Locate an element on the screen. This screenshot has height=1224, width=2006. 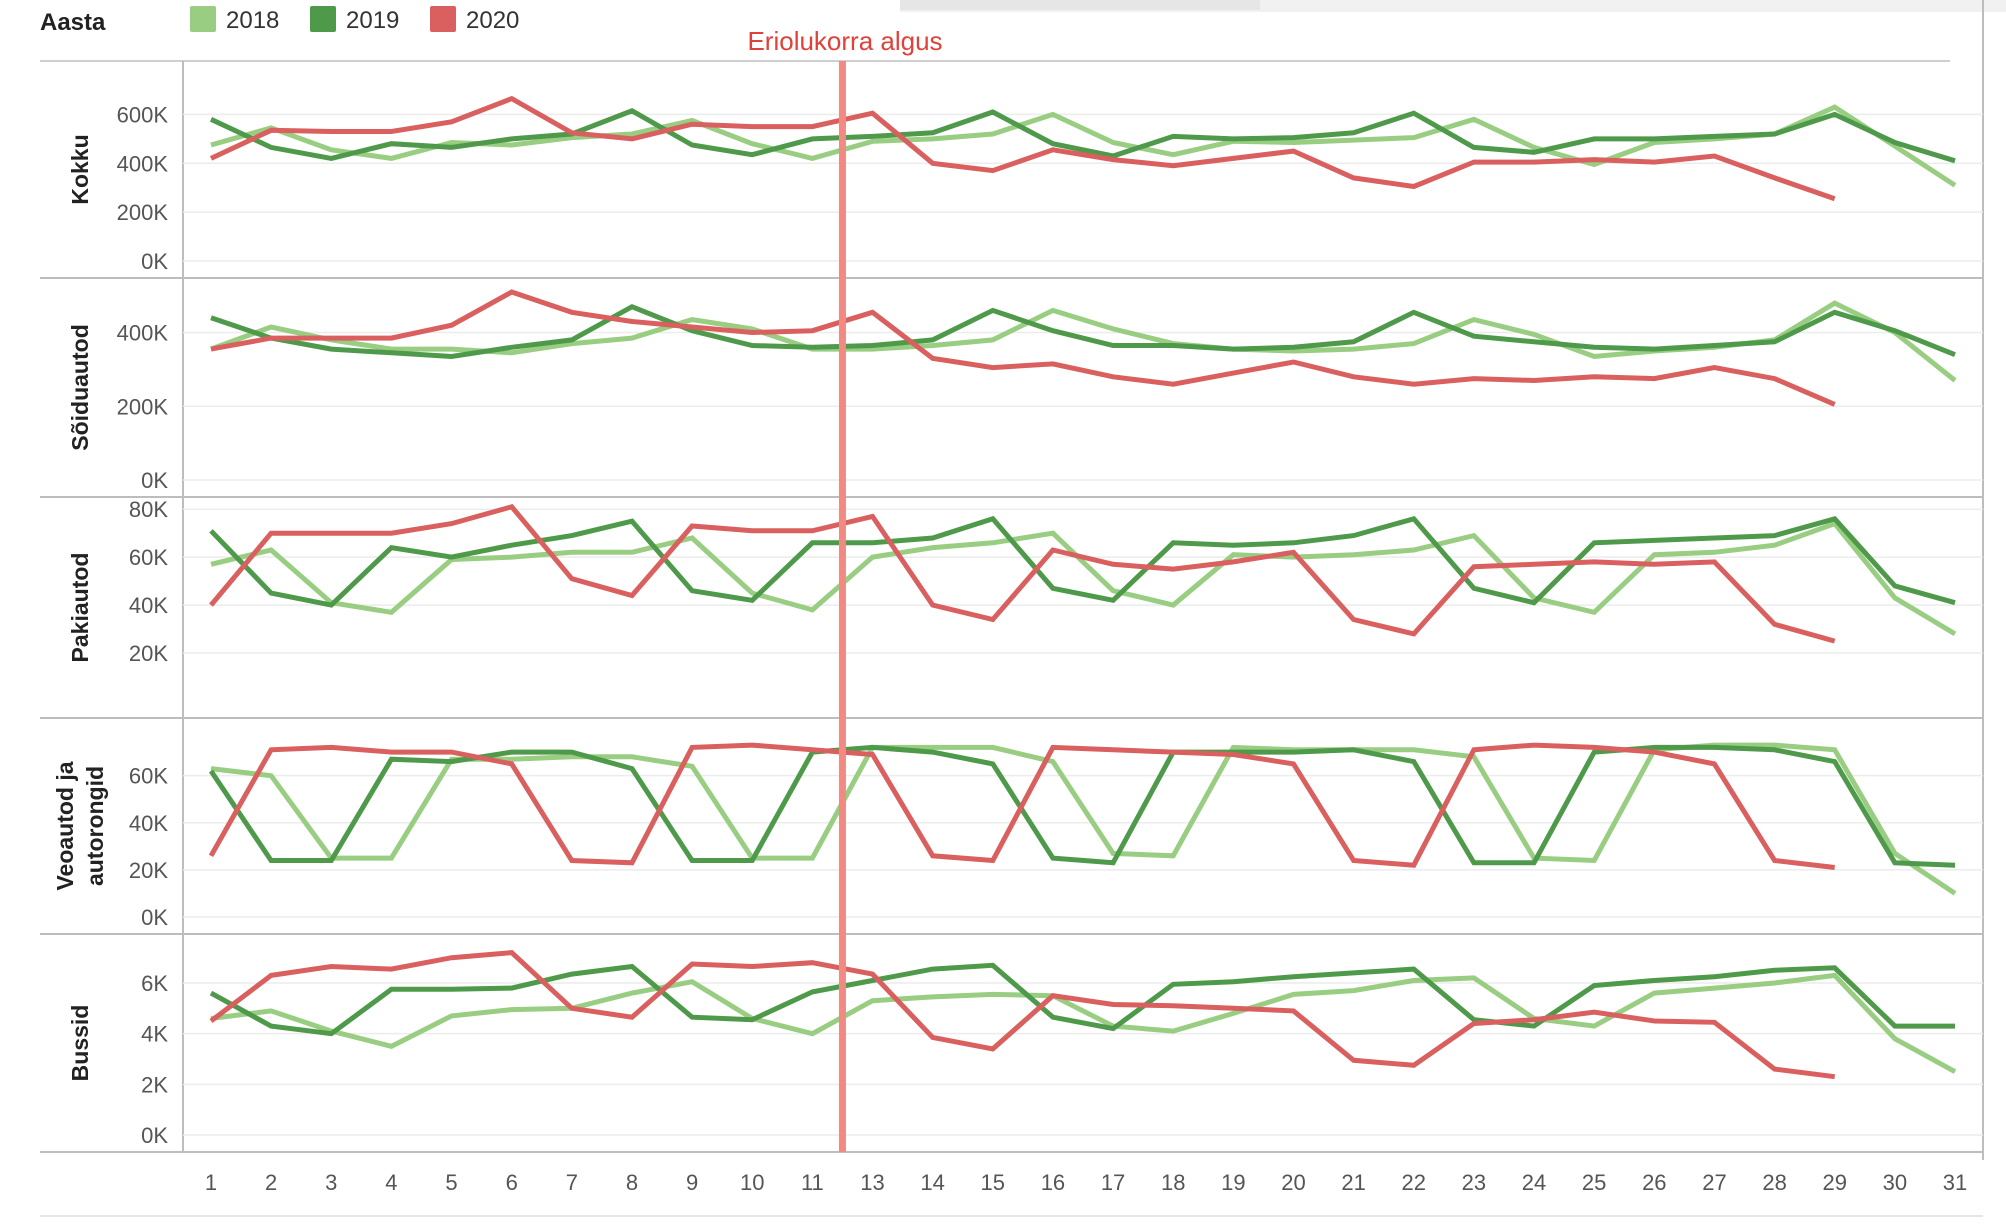
x-tick-label: 23 is located at coordinates (1474, 1182).